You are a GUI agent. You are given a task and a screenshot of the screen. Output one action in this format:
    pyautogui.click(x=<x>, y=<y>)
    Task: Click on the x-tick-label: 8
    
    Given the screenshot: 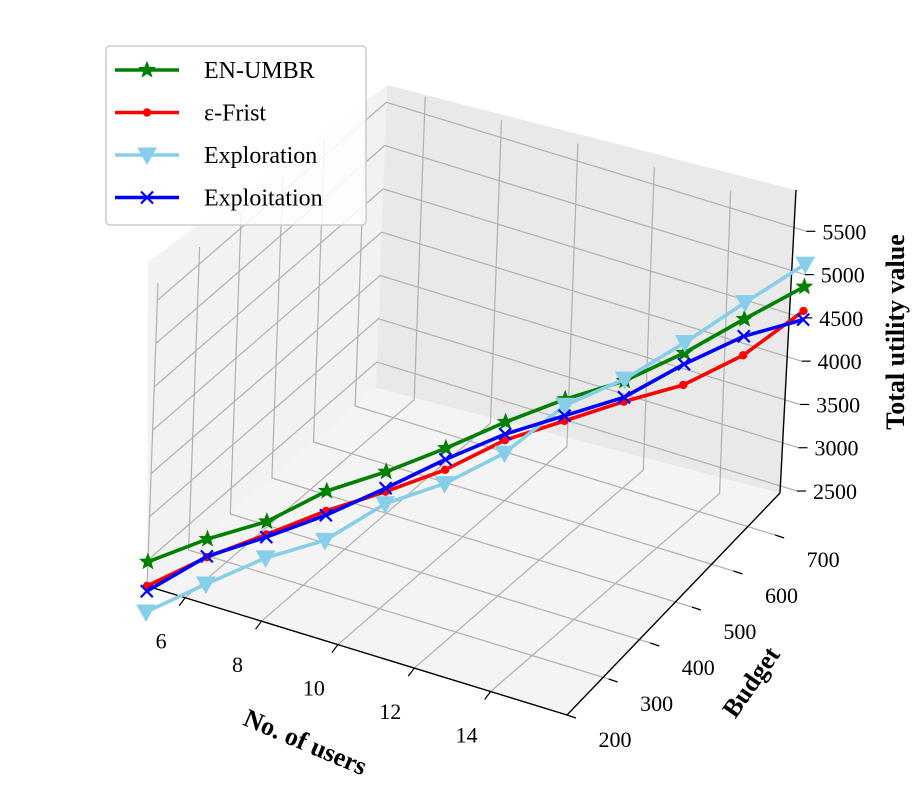 What is the action you would take?
    pyautogui.click(x=237, y=664)
    